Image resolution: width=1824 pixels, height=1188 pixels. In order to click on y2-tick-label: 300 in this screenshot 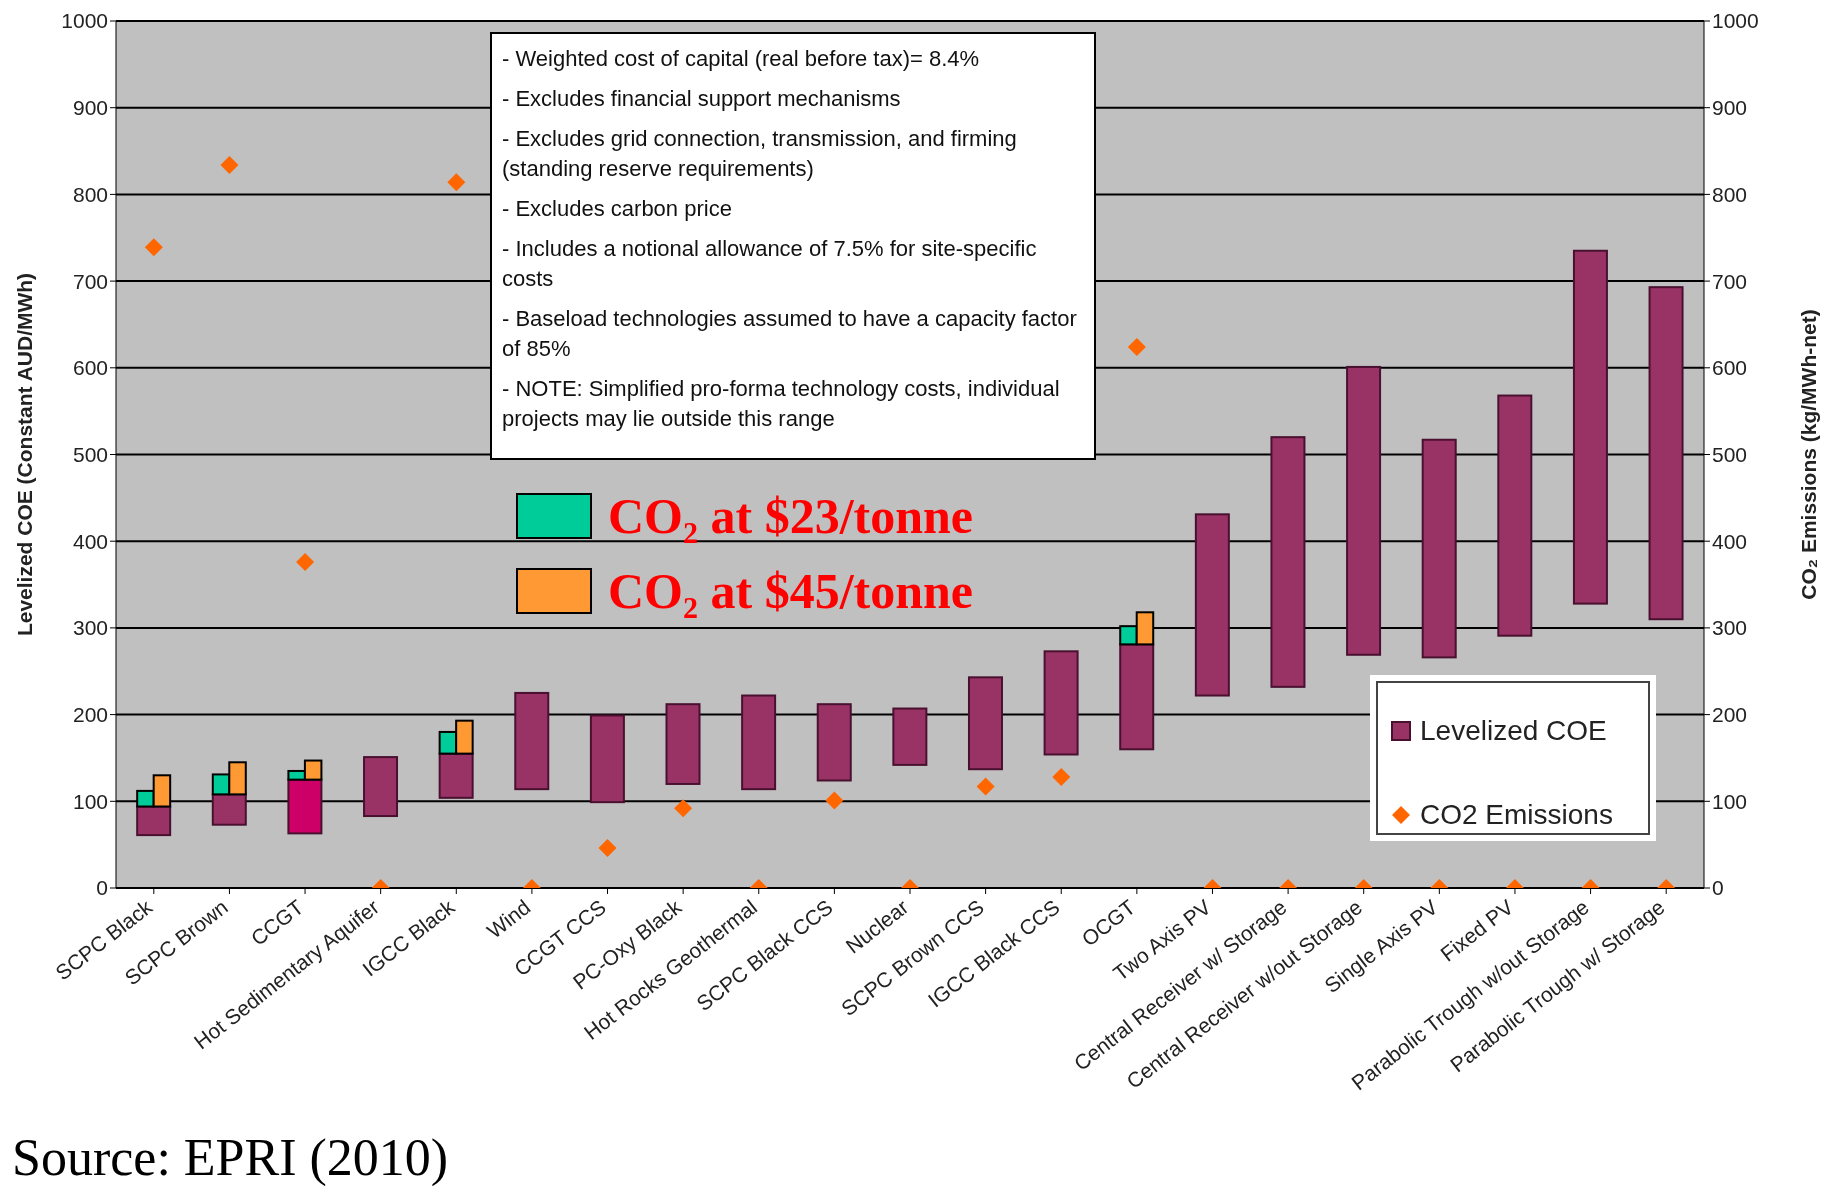, I will do `click(1730, 628)`.